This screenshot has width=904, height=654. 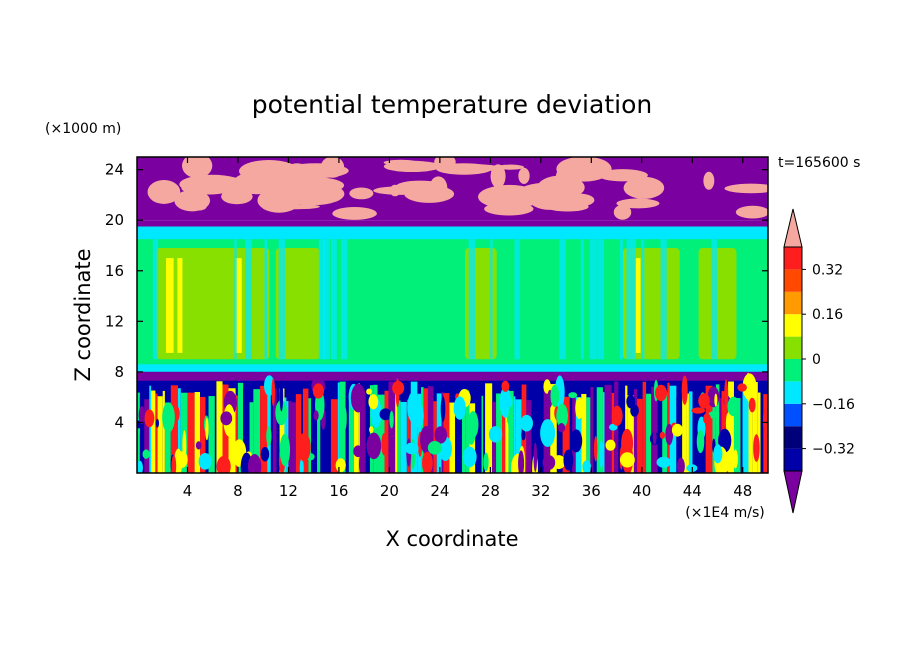 I want to click on colorbar-tick-label: −0.16, so click(x=833, y=405).